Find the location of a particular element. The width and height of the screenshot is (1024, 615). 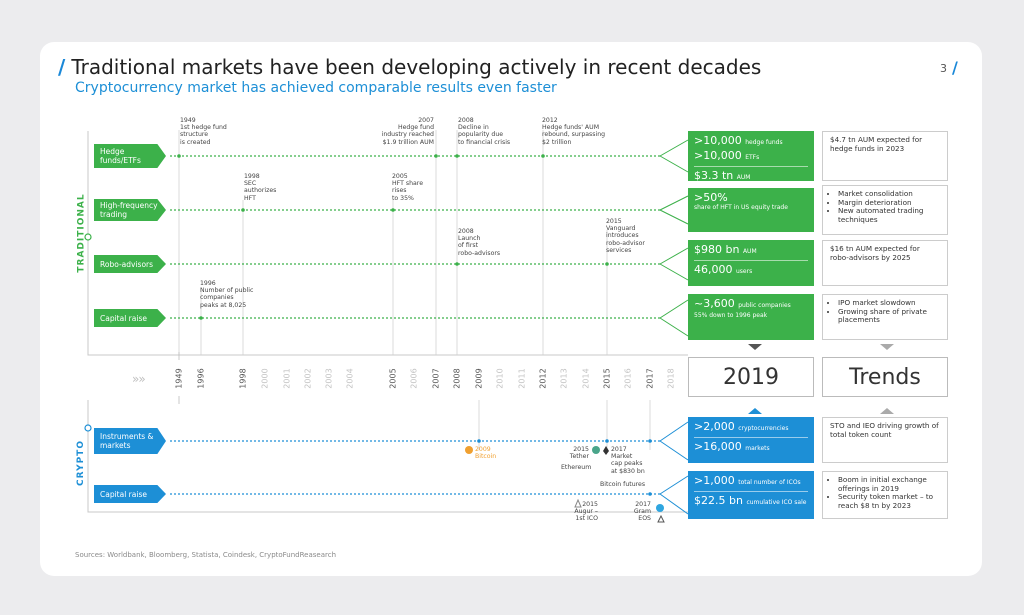

timeline-year: 2002 is located at coordinates (308, 378).